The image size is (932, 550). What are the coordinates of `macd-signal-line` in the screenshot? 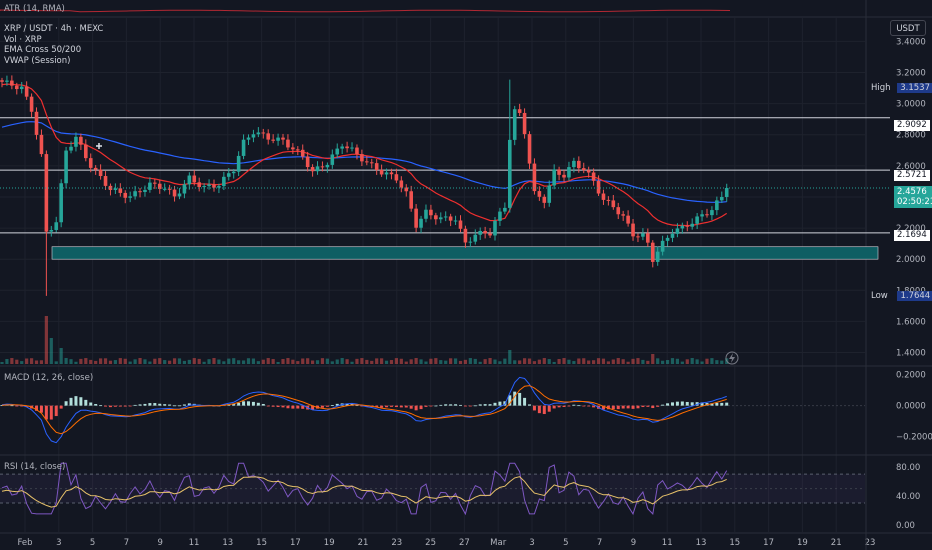 It's located at (364, 410).